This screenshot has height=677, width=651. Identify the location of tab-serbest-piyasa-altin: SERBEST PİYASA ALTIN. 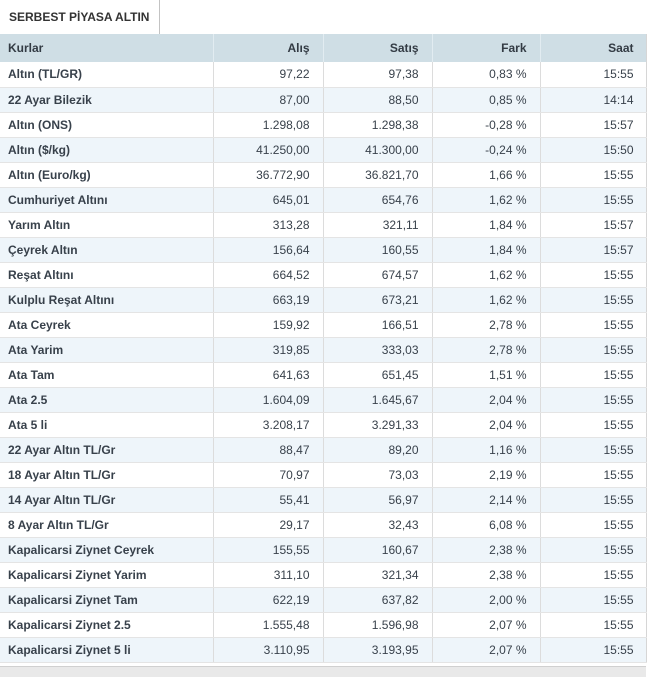
(80, 17).